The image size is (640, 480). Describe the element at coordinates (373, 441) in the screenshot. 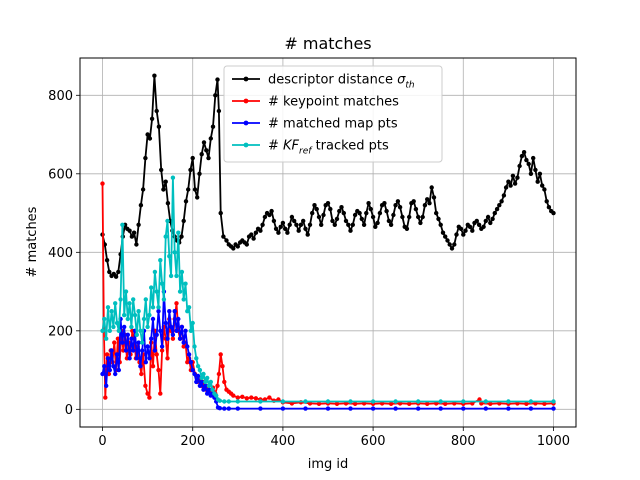

I see `x-tick-label: 600` at that location.